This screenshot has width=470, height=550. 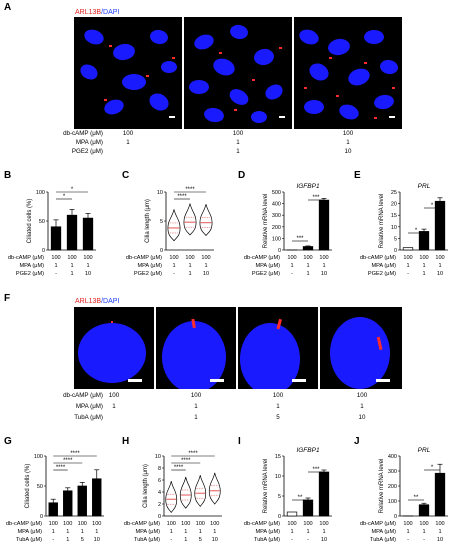 What do you see at coordinates (308, 450) in the screenshot?
I see `chart-title: IGFBP1` at bounding box center [308, 450].